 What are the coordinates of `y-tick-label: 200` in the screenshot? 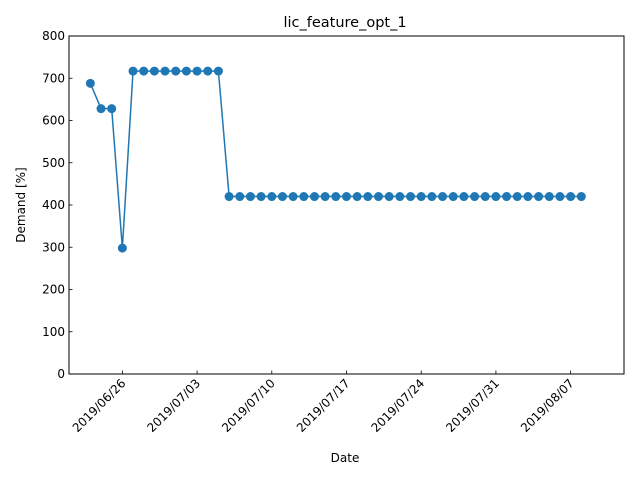 It's located at (53, 290).